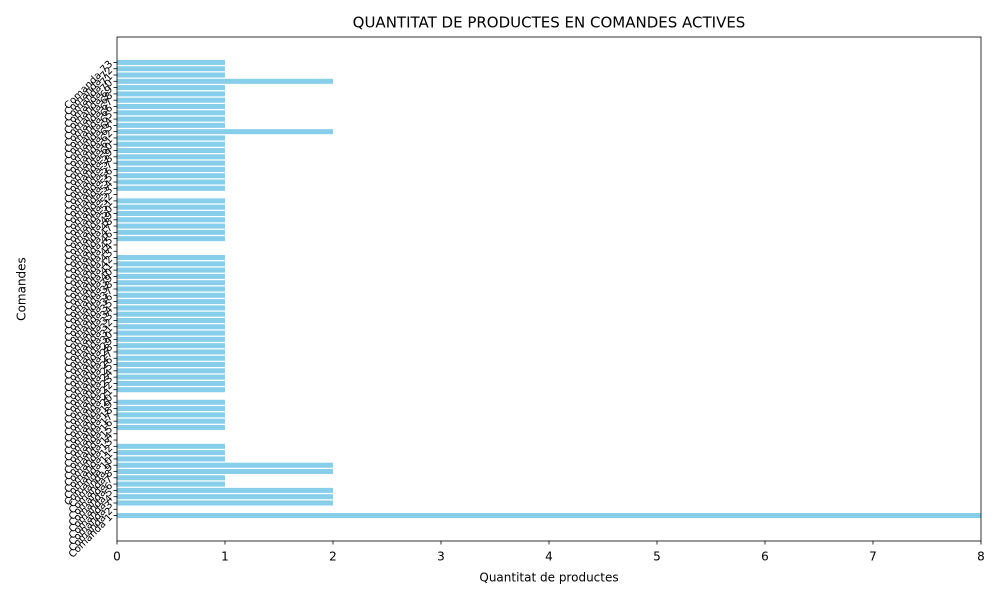 The width and height of the screenshot is (1000, 600). Describe the element at coordinates (549, 557) in the screenshot. I see `x-tick-label: 4` at that location.